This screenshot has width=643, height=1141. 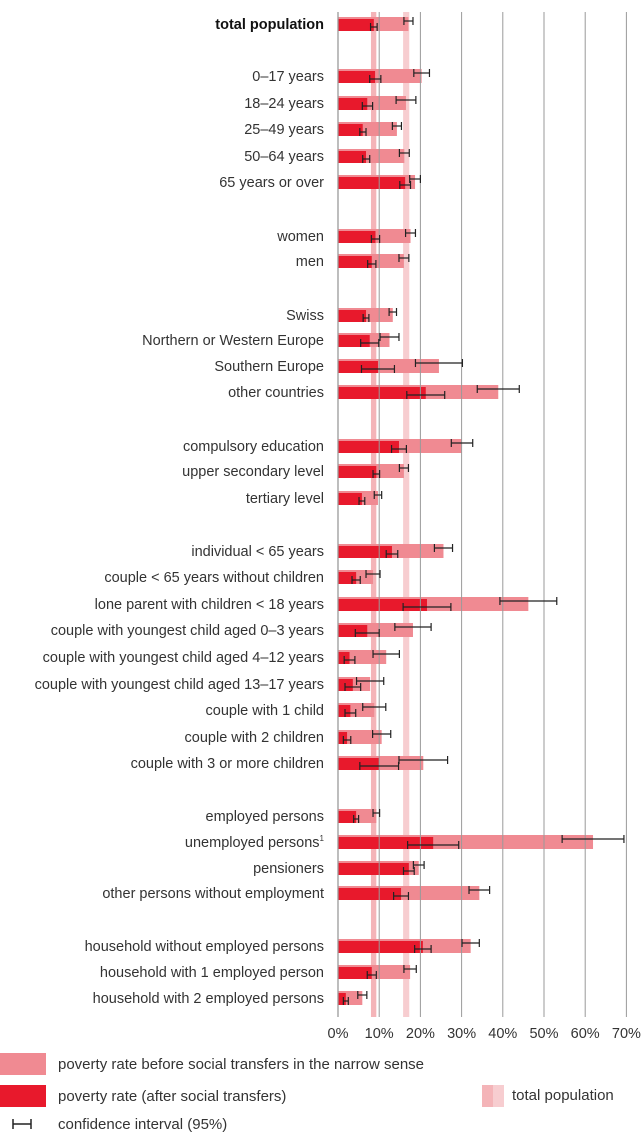 I want to click on category-label-text-row-4: 50–64 years, so click(x=284, y=157).